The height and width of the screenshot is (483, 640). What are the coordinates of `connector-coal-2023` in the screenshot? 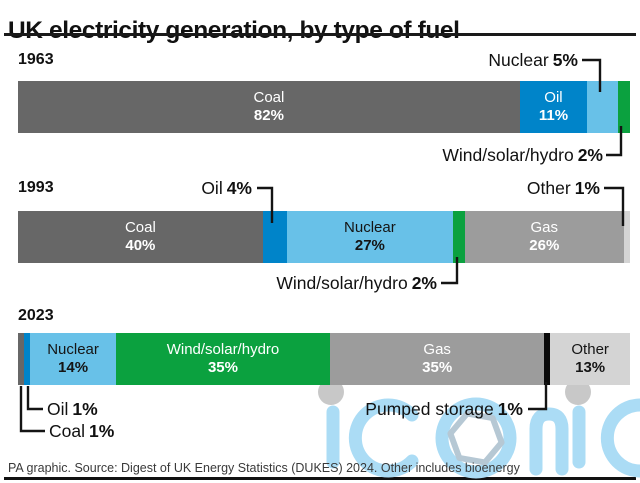 It's located at (32, 409).